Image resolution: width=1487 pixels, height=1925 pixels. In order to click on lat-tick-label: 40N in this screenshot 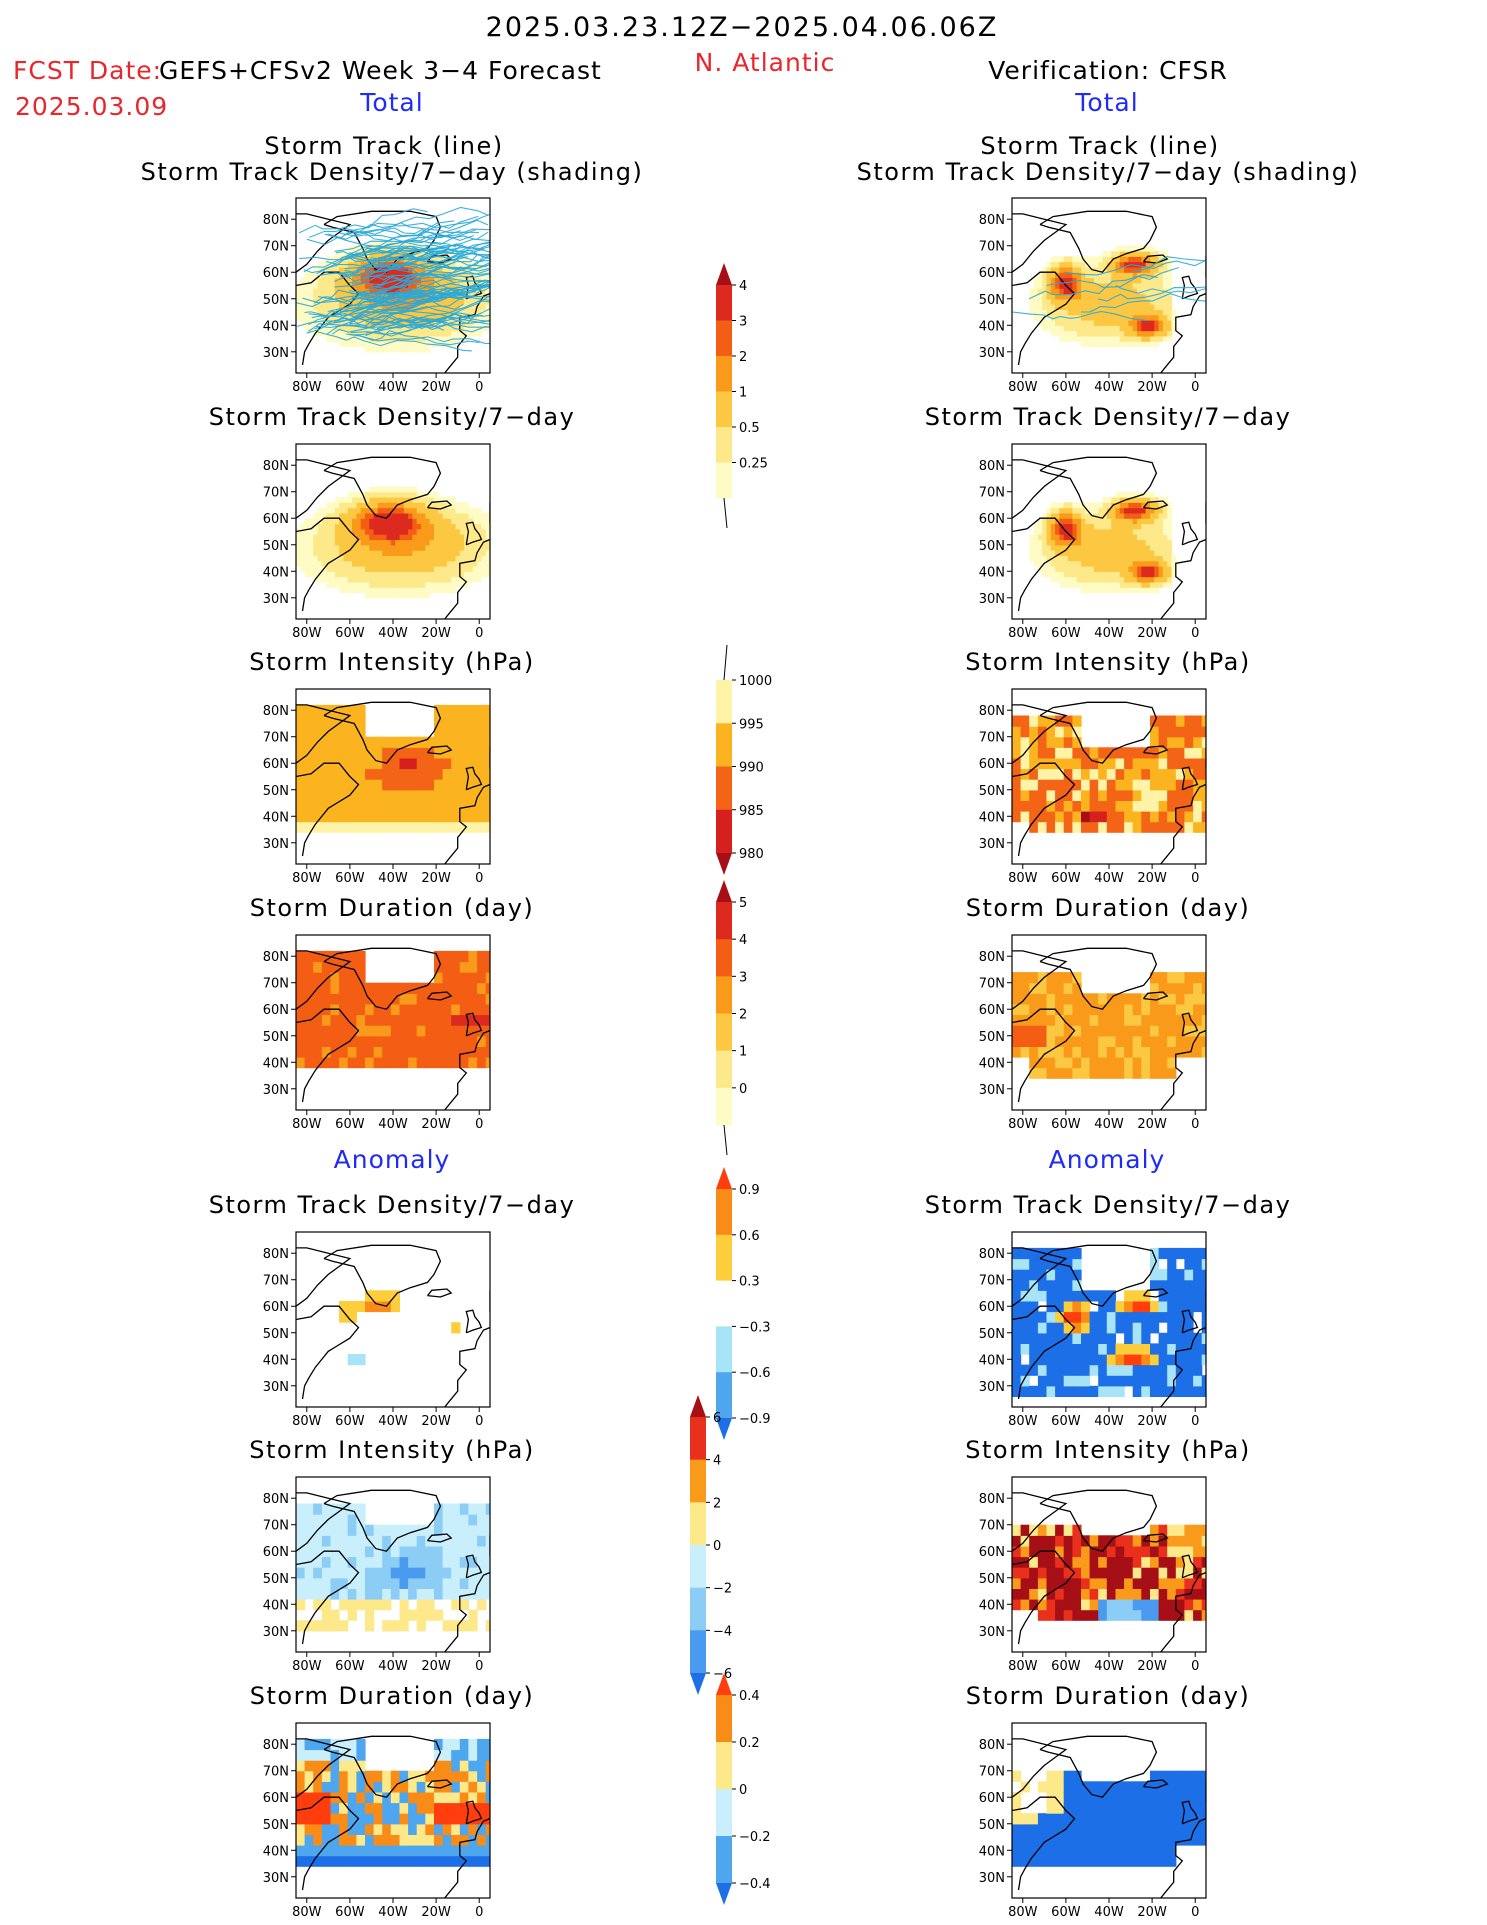, I will do `click(992, 1063)`.